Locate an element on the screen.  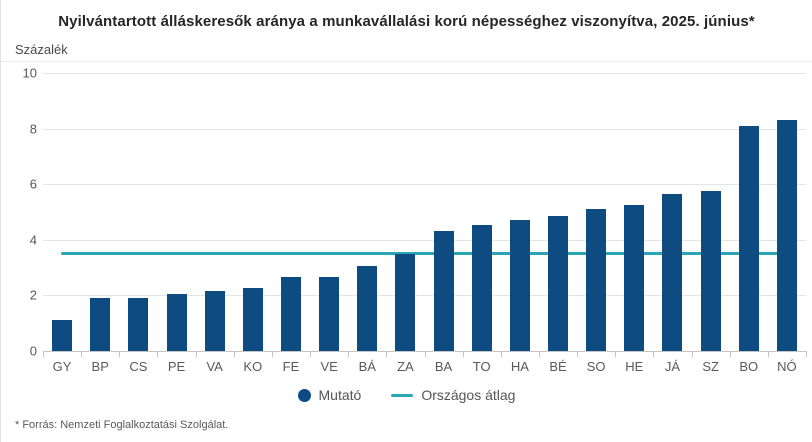
bar-ZA is located at coordinates (405, 302).